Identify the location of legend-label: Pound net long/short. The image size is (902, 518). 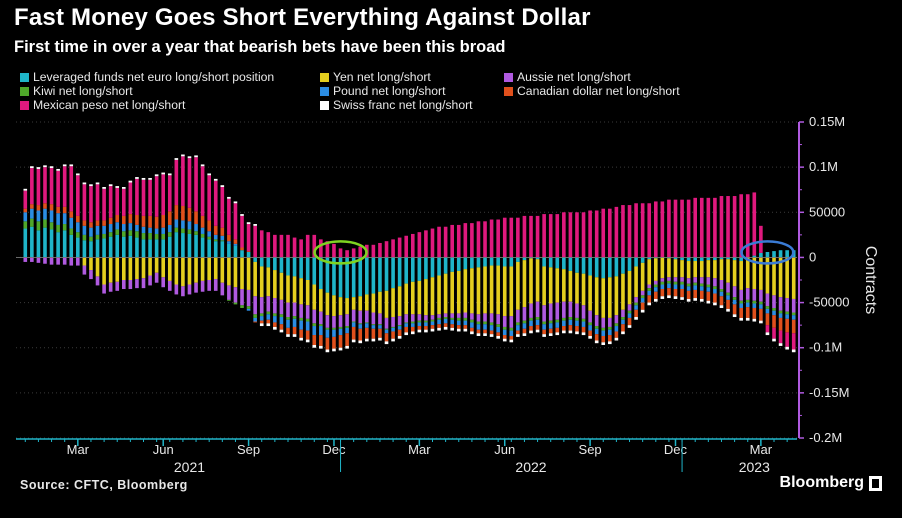
(389, 91).